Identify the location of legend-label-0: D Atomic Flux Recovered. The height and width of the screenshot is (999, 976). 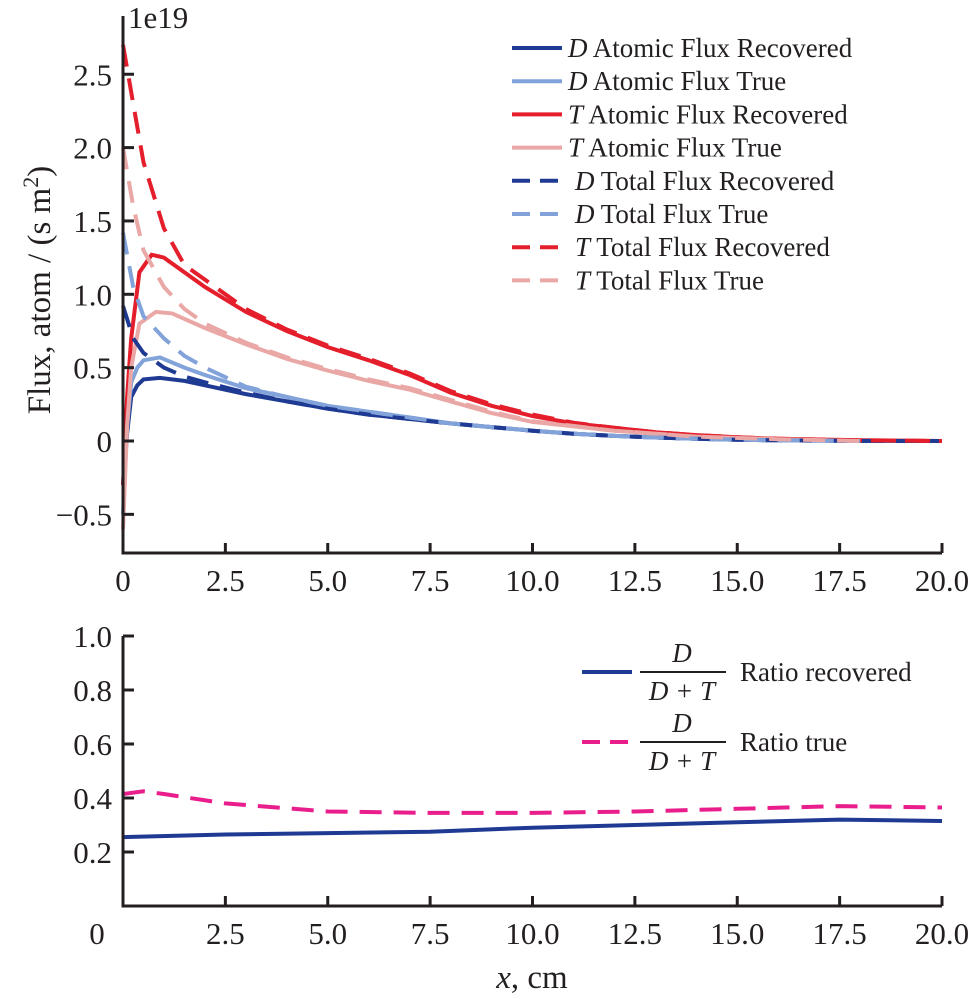
(710, 48).